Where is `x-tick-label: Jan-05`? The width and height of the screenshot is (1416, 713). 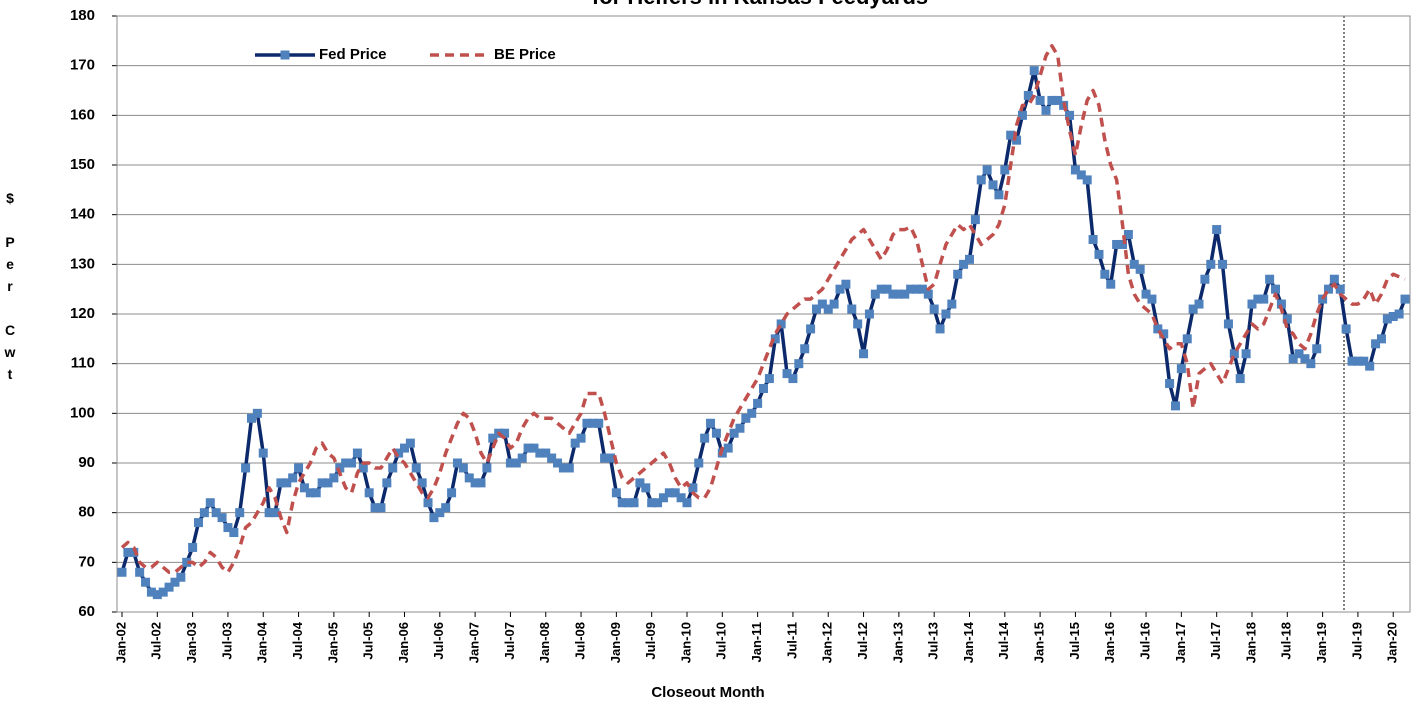 x-tick-label: Jan-05 is located at coordinates (332, 642).